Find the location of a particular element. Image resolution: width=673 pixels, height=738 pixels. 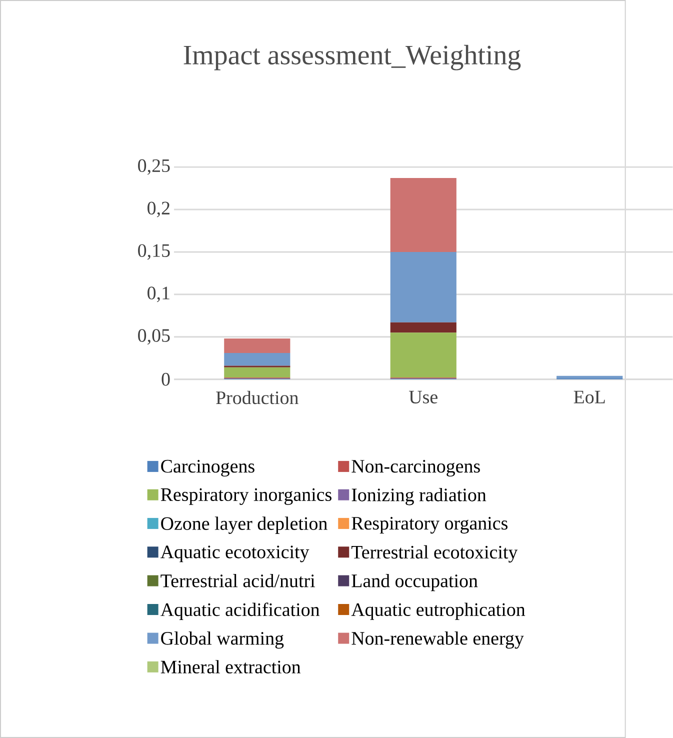

legend-label: Terrestrial acid/nutri is located at coordinates (237, 581).